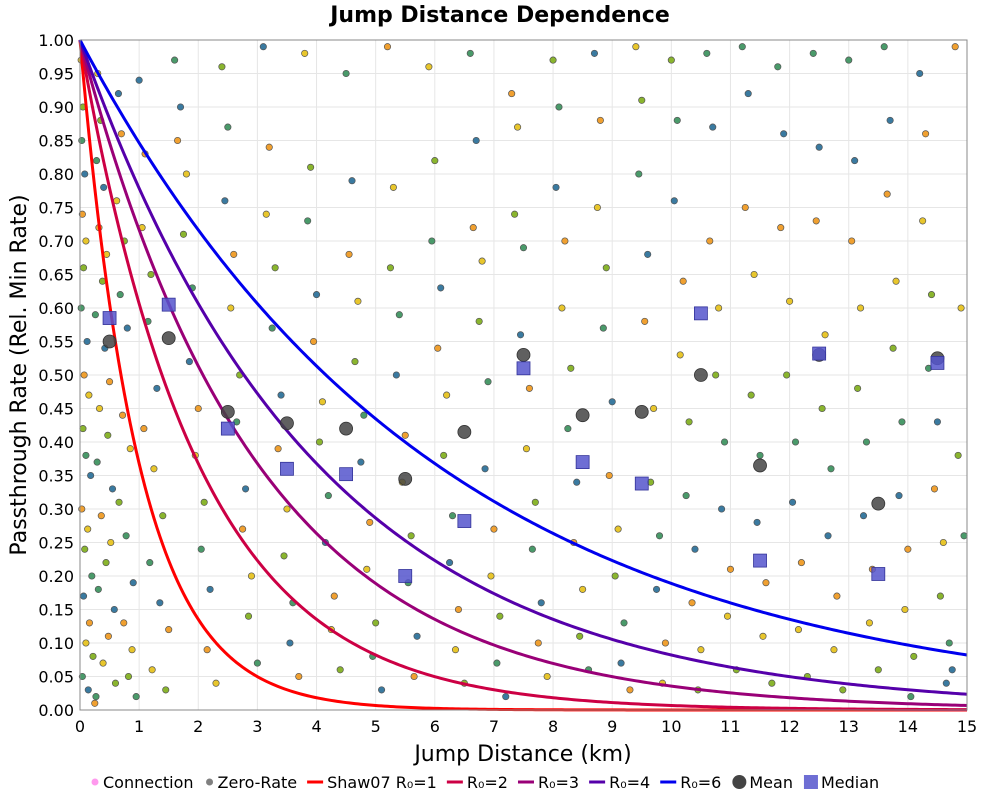  I want to click on legend-item: R₀=4, so click(619, 782).